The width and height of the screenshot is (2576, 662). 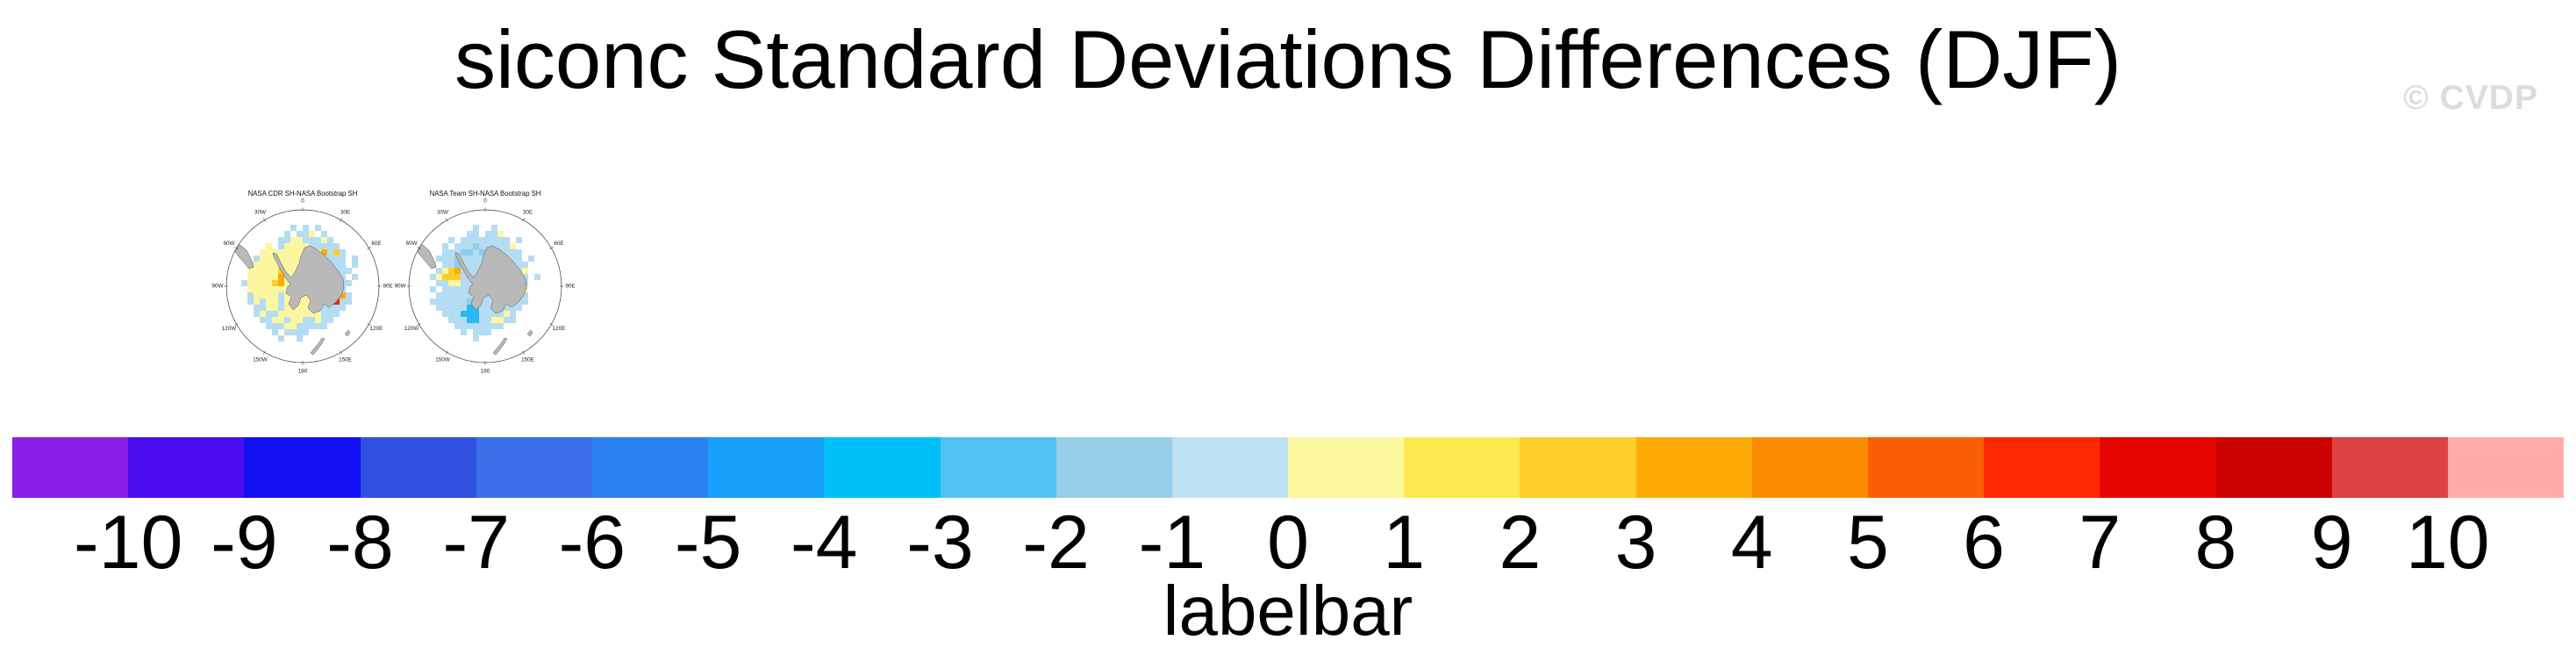 What do you see at coordinates (308, 279) in the screenshot?
I see `antarctica-landmass` at bounding box center [308, 279].